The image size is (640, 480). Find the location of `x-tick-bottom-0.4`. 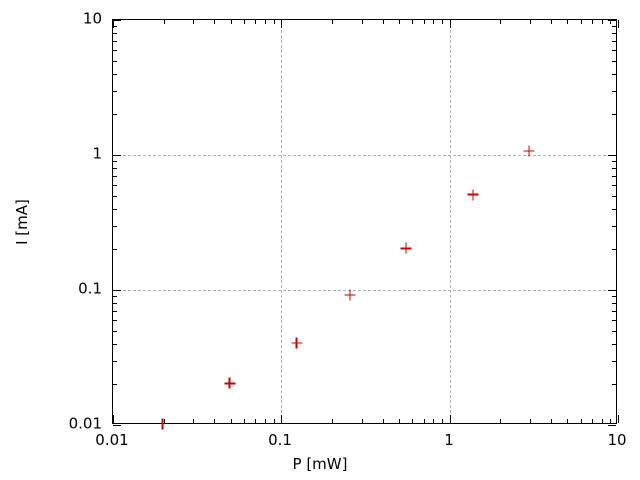

x-tick-bottom-0.4 is located at coordinates (383, 421).